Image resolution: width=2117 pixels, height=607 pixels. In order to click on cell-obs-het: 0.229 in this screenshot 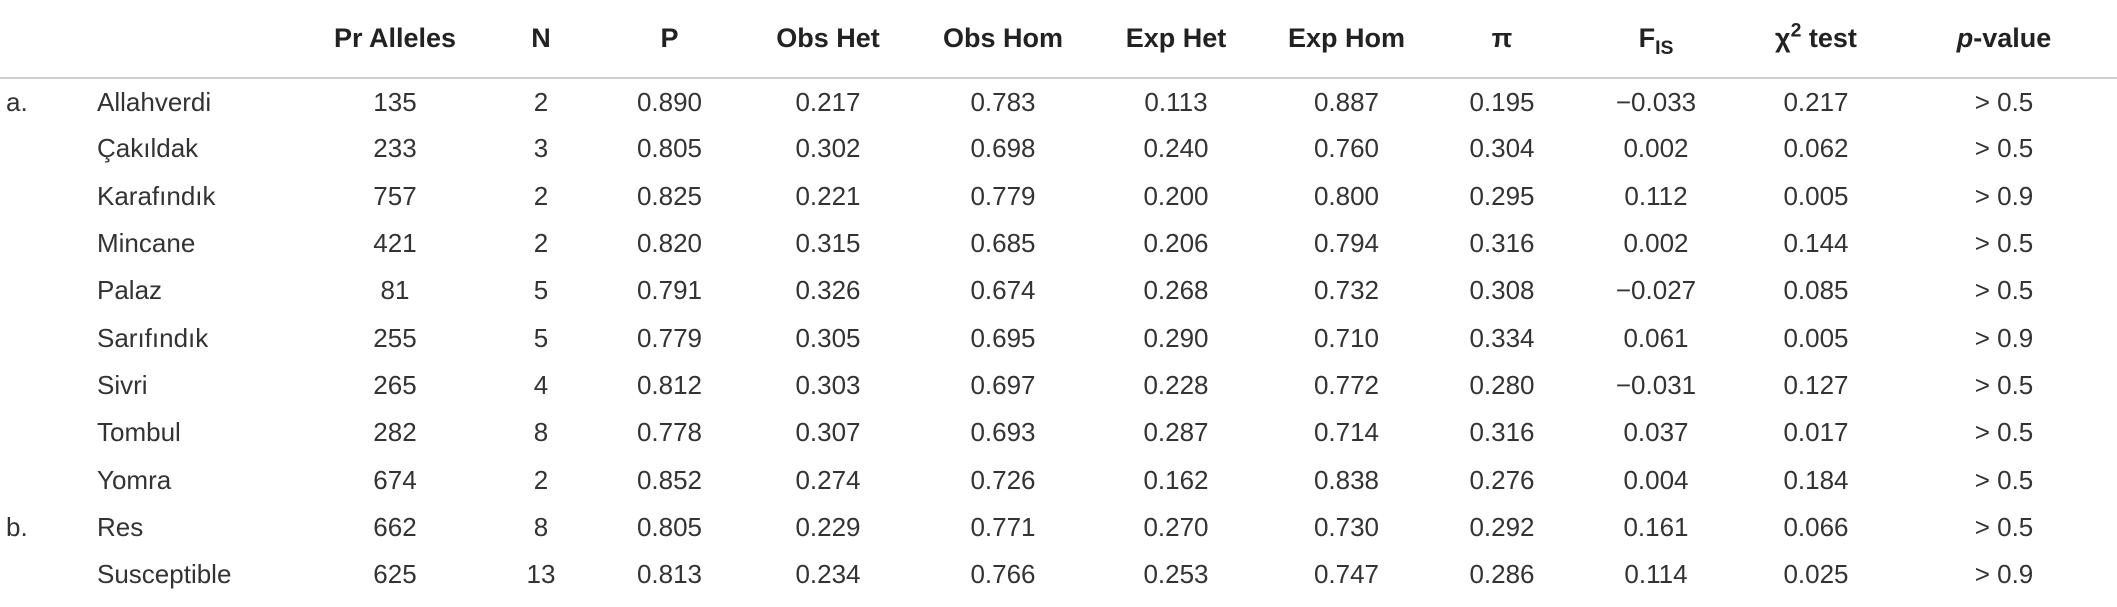, I will do `click(828, 526)`.